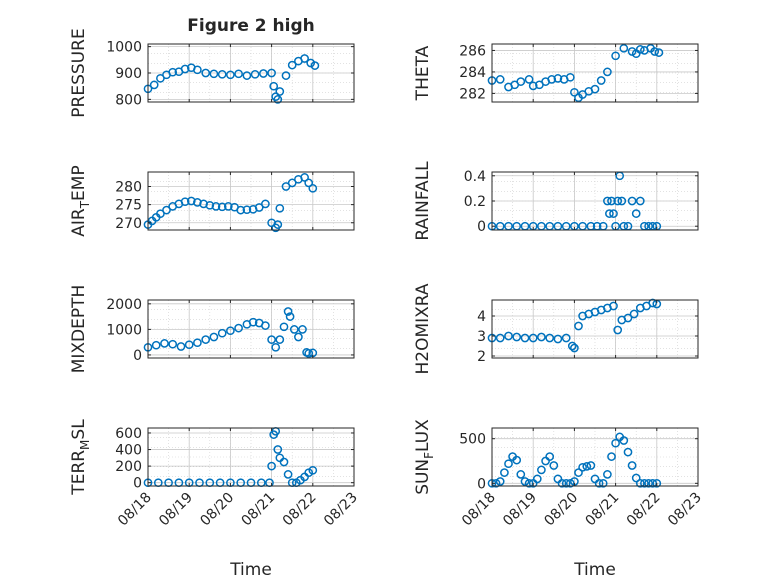  What do you see at coordinates (128, 451) in the screenshot?
I see `y-tick-label: 400` at bounding box center [128, 451].